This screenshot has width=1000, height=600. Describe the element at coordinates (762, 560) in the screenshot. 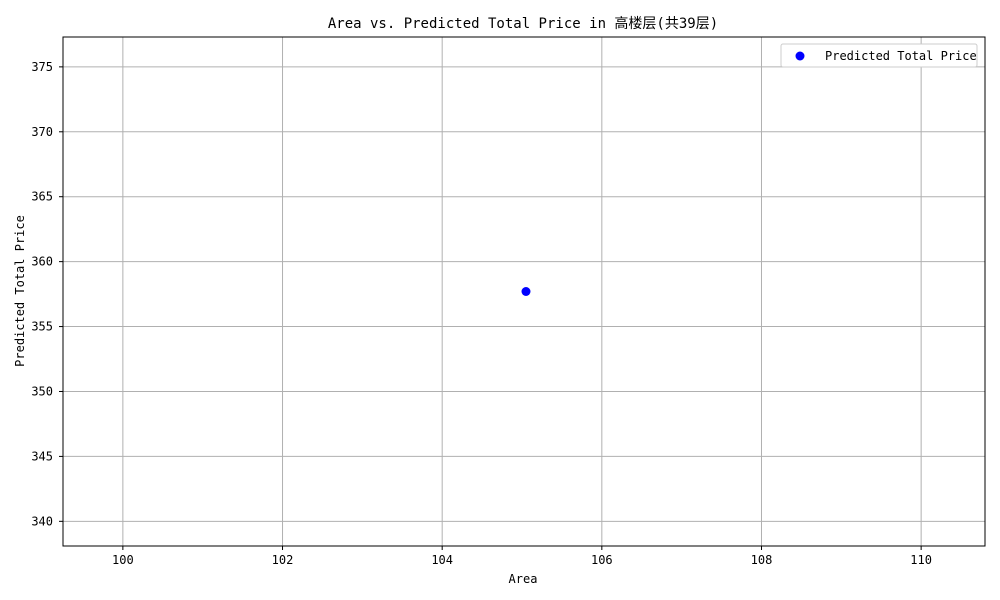

I see `x-tick-label: 108` at that location.